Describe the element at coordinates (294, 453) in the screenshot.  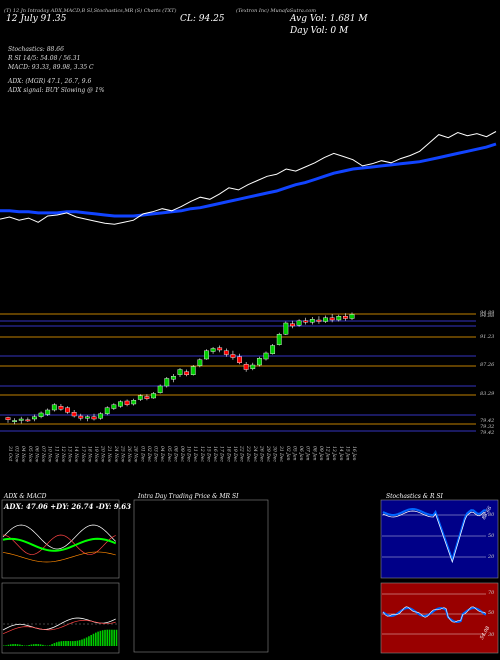
I see `x-date-label: 05 Jan` at that location.